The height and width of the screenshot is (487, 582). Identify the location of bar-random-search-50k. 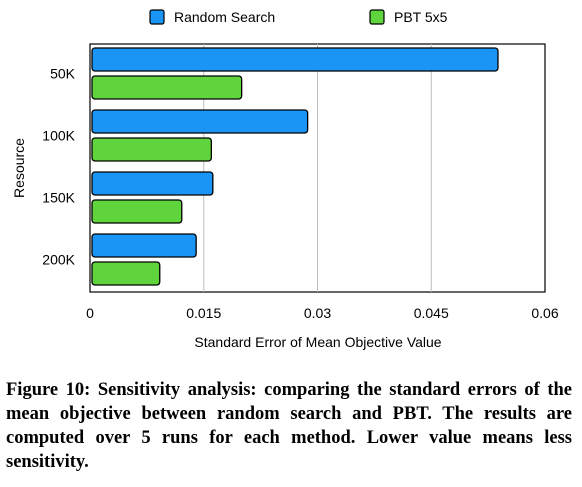
(295, 59).